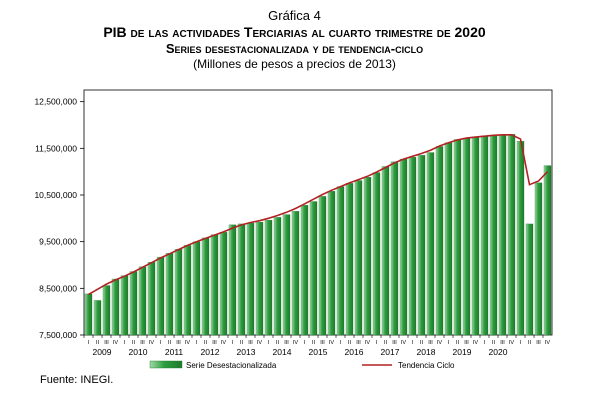  Describe the element at coordinates (462, 352) in the screenshot. I see `year-label: 2019` at that location.